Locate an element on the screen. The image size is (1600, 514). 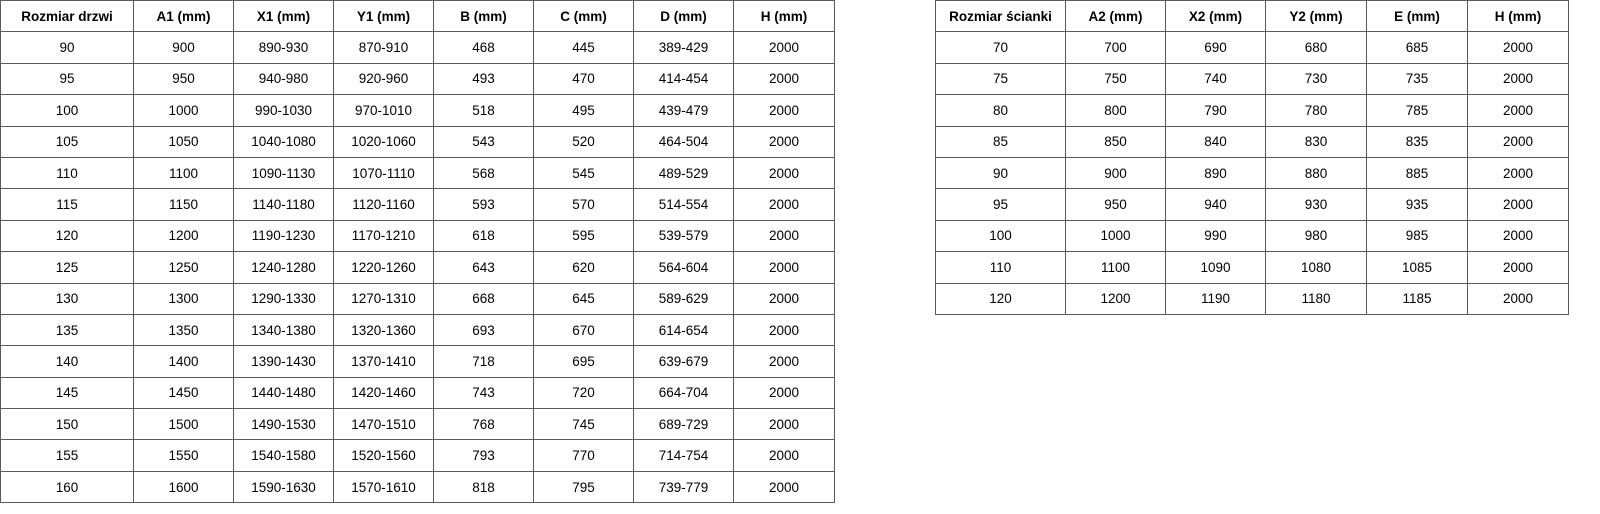
column-header: X2 (mm) is located at coordinates (1215, 16).